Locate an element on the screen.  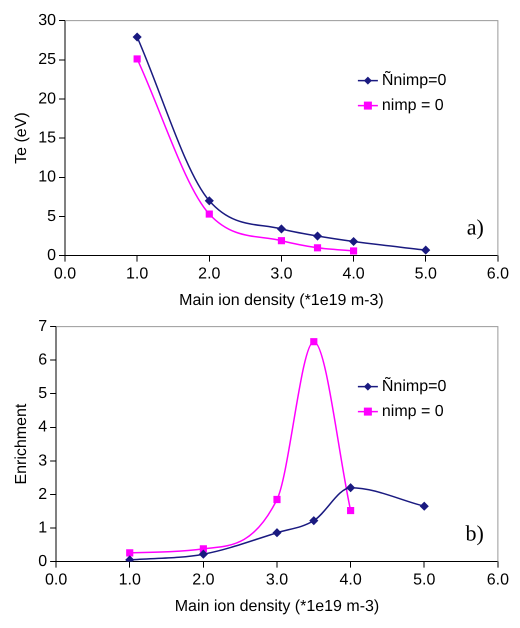
y-axis-title: Enrichment is located at coordinates (21, 444).